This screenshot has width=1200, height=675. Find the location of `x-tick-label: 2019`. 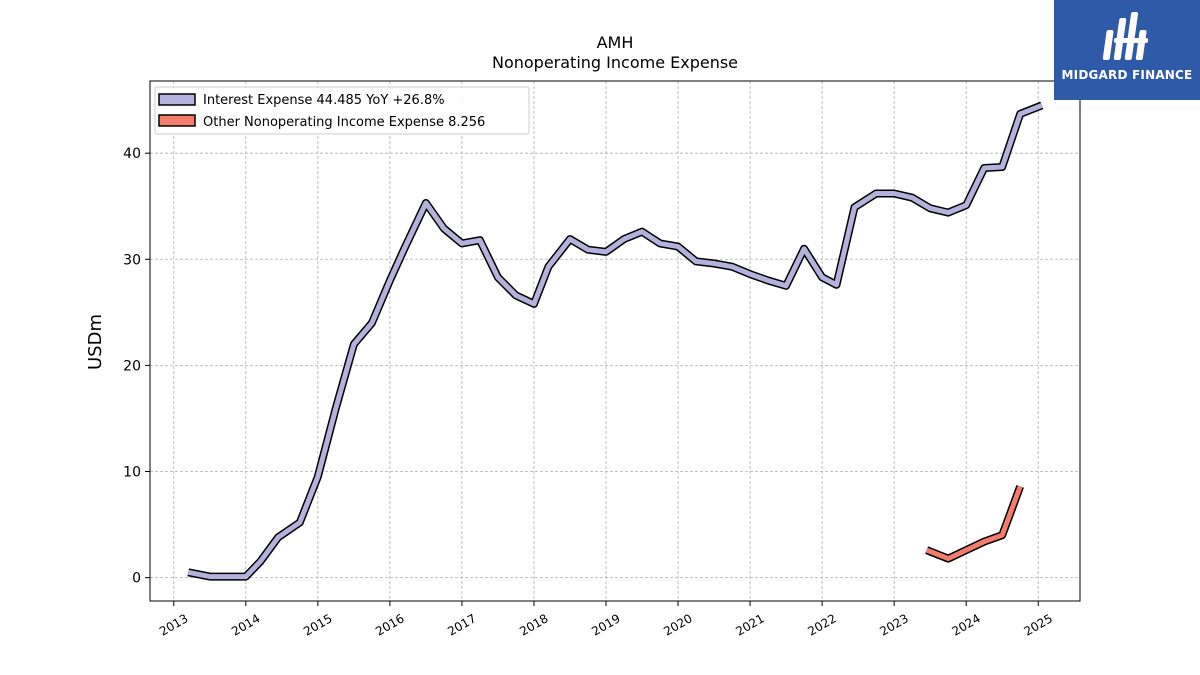

x-tick-label: 2019 is located at coordinates (605, 624).